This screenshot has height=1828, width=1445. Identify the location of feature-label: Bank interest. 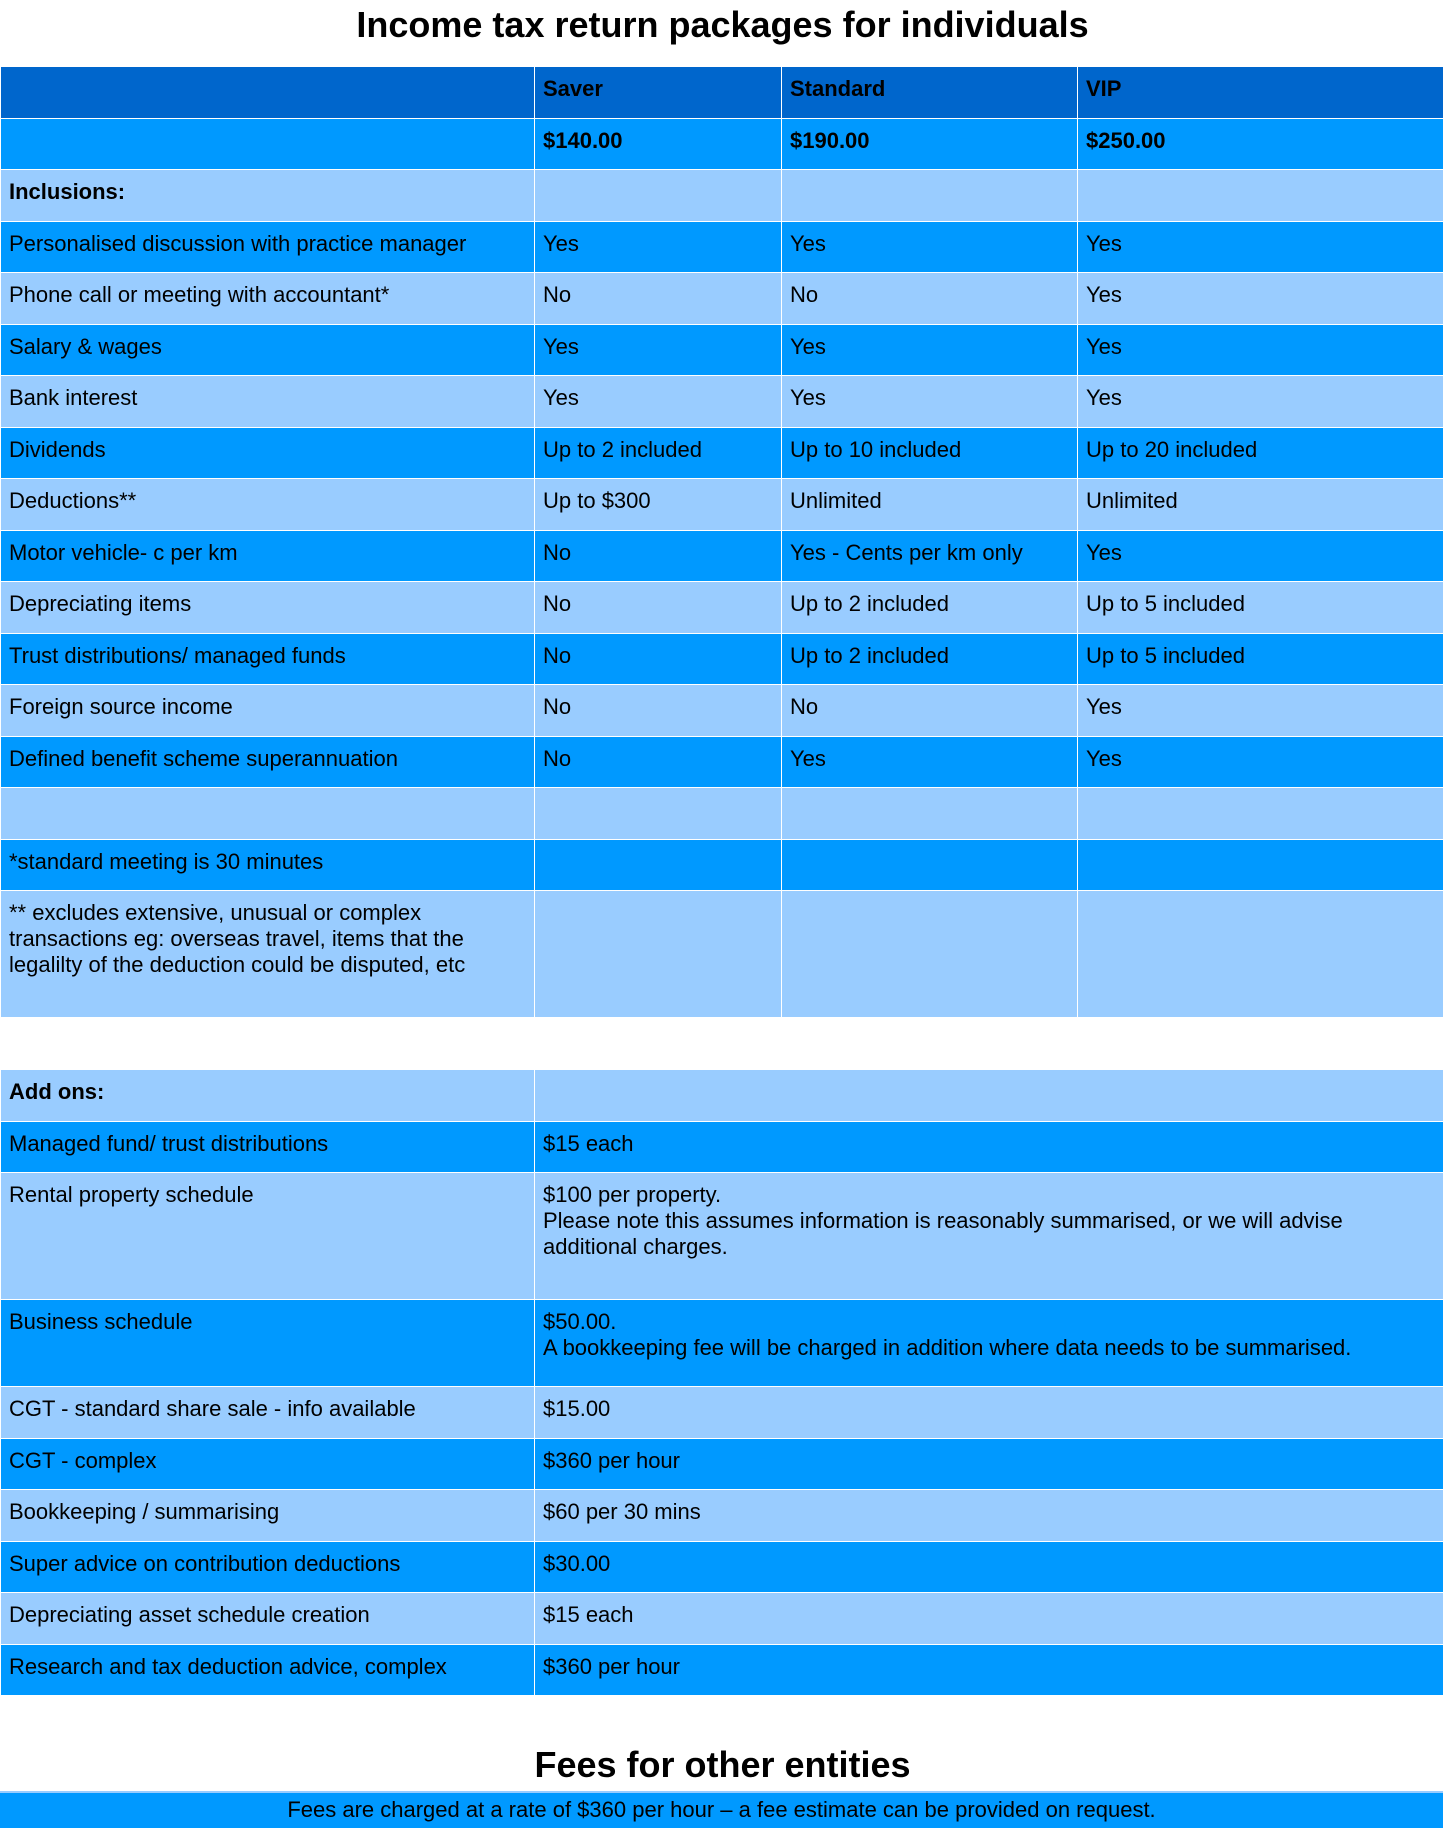
(267, 401).